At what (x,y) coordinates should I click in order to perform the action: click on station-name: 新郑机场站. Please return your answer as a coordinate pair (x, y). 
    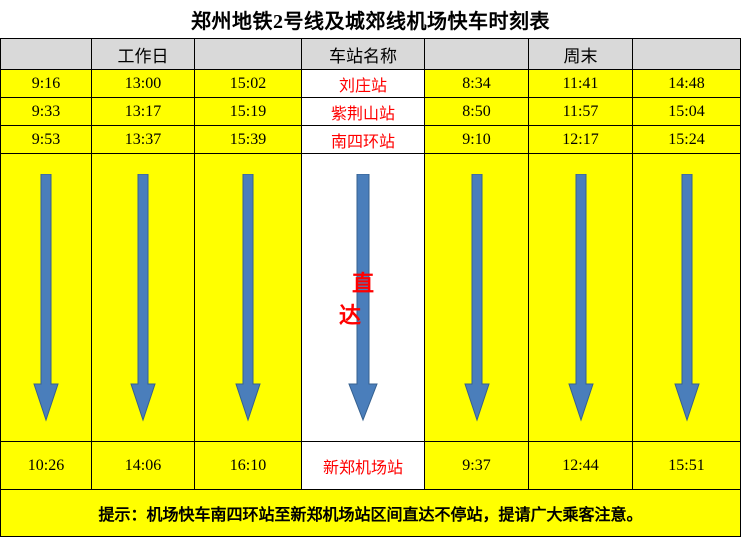
    Looking at the image, I should click on (362, 468).